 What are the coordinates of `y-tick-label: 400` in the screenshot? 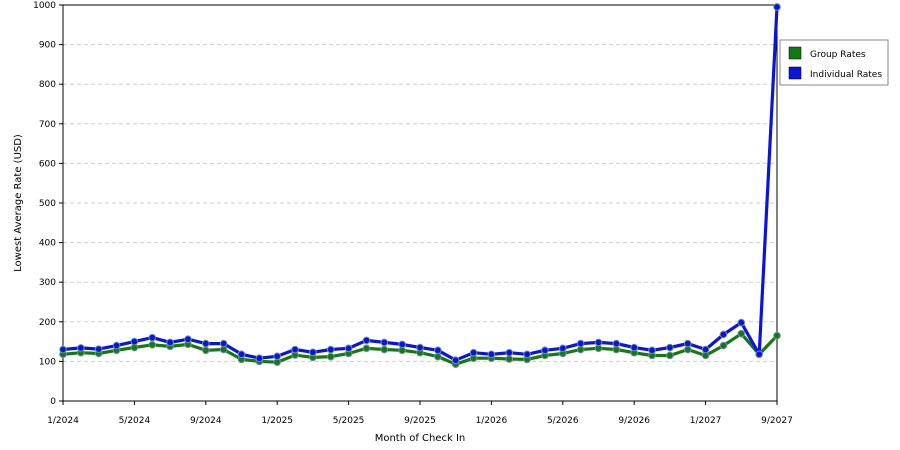 It's located at (47, 244).